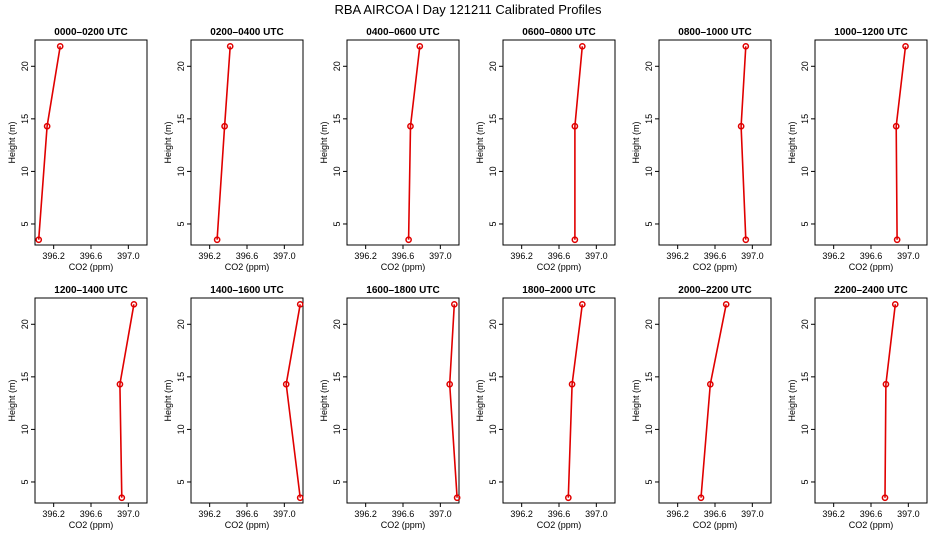 Image resolution: width=936 pixels, height=540 pixels. I want to click on panel-title: 2000–2200 UTC, so click(714, 290).